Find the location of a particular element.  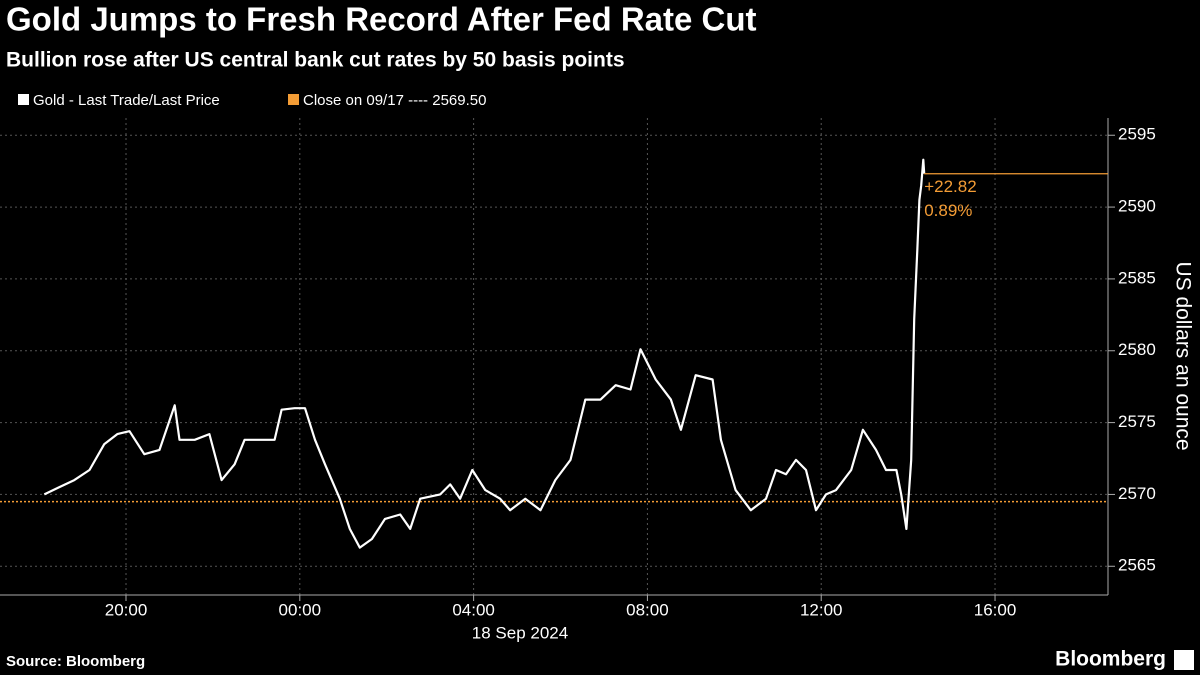

y-axis-label: US dollars an ounce is located at coordinates (1182, 355).